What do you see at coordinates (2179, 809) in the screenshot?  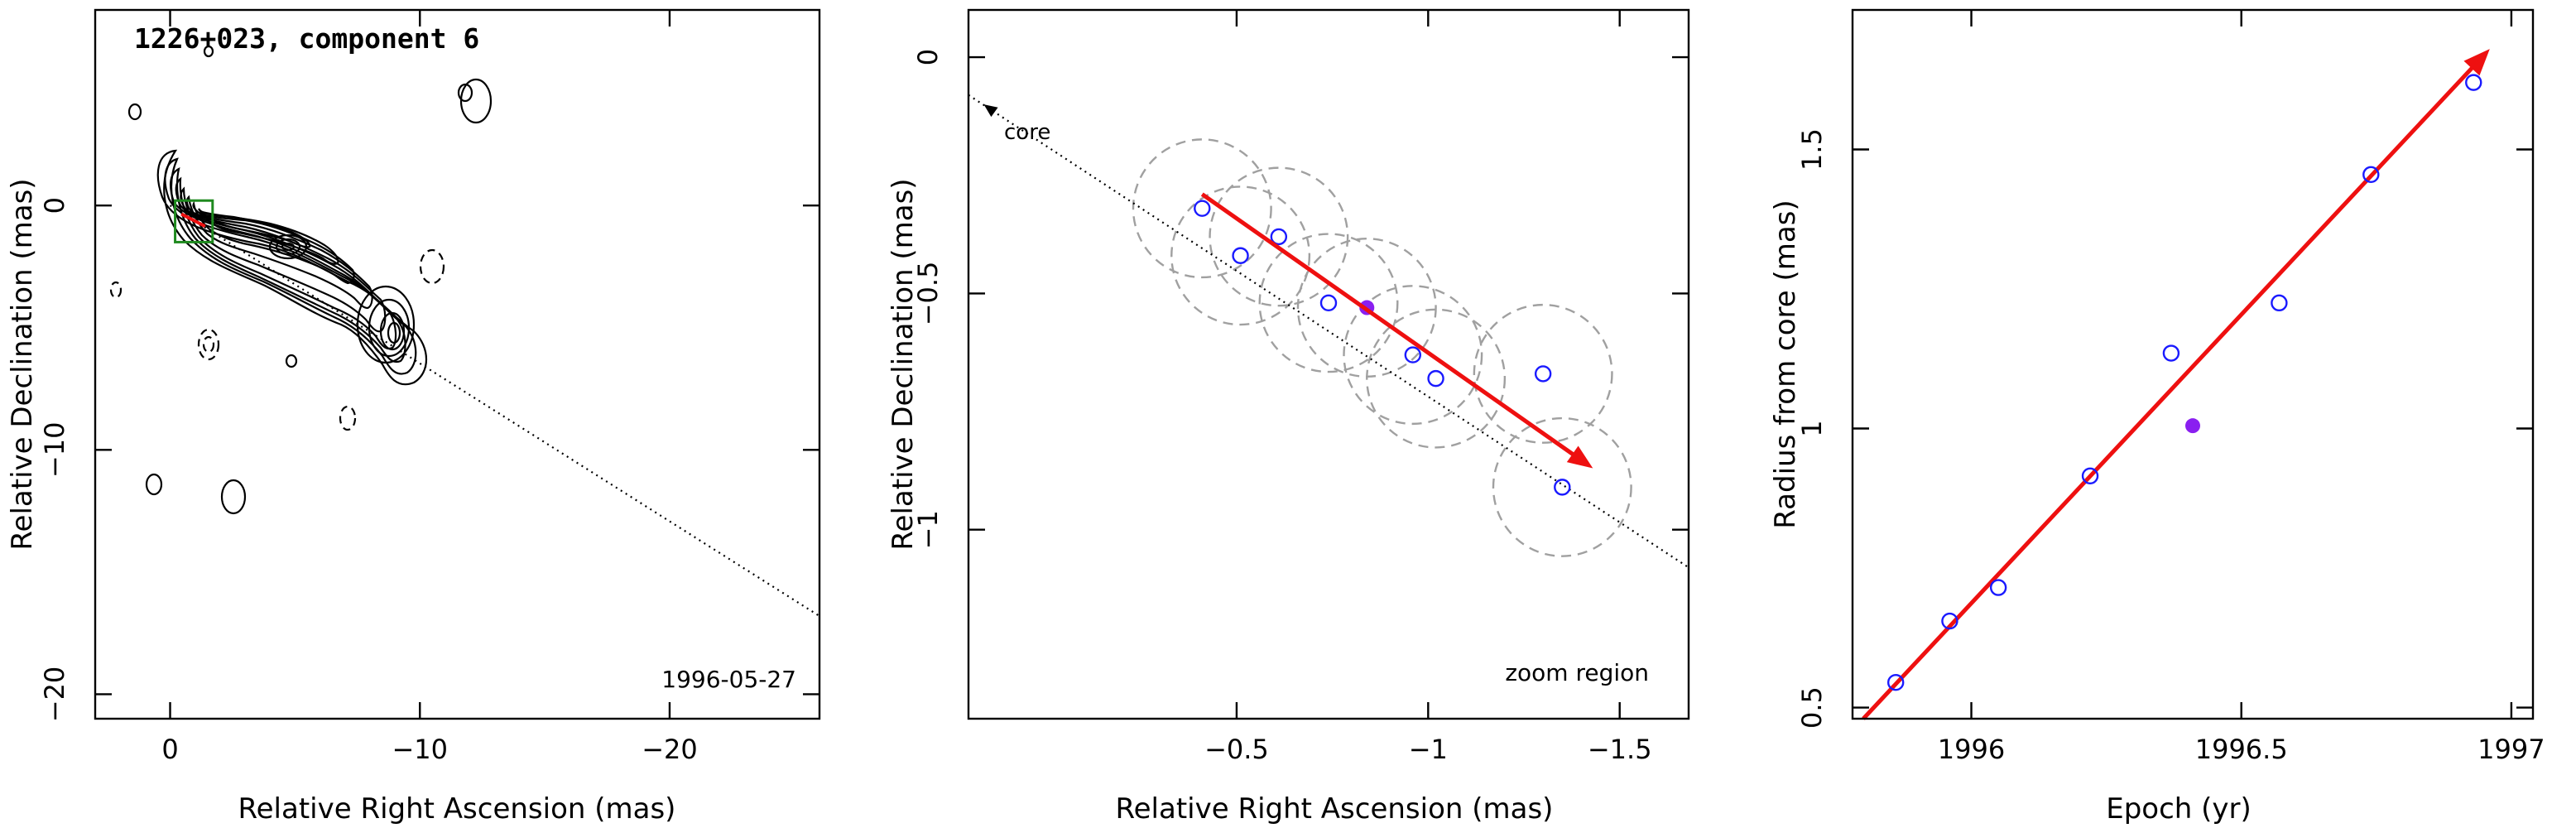 I see `x-axis-label: Epoch (yr)` at bounding box center [2179, 809].